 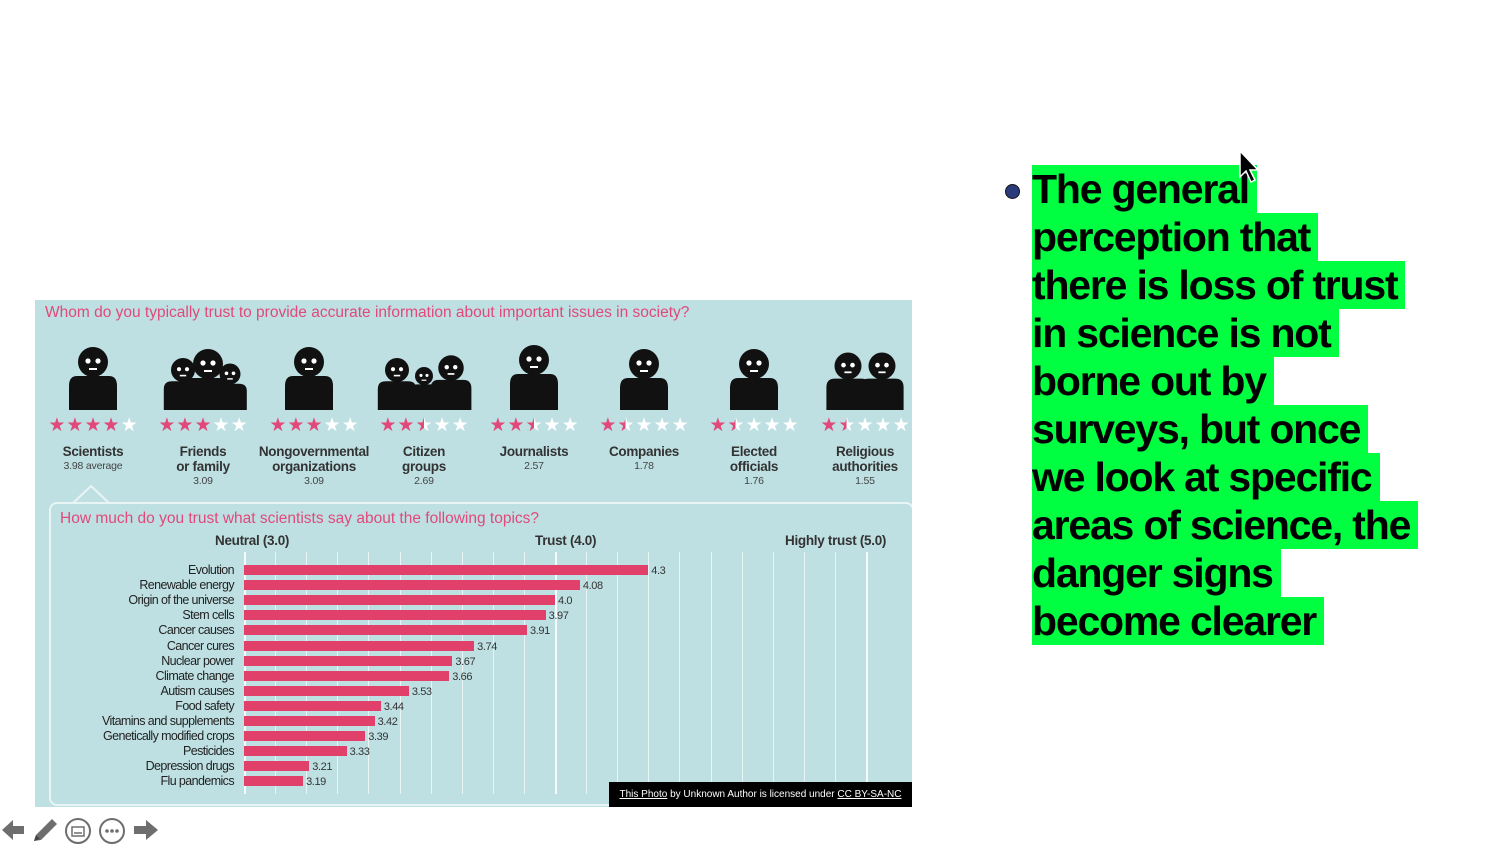 I want to click on group-average-value: 3.98 average, so click(x=93, y=466).